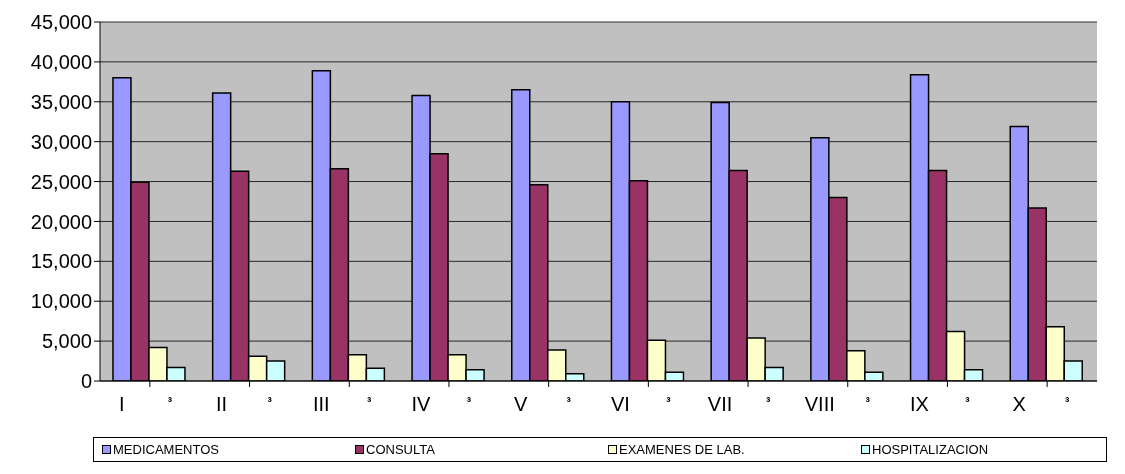 This screenshot has height=474, width=1125. What do you see at coordinates (243, 404) in the screenshot?
I see `category-label: II ³` at bounding box center [243, 404].